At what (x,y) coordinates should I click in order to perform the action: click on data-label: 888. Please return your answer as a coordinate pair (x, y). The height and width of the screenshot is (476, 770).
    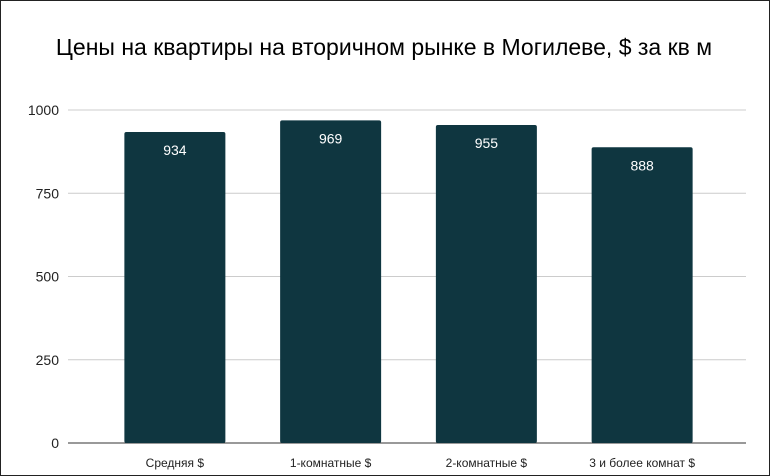
    Looking at the image, I should click on (642, 165).